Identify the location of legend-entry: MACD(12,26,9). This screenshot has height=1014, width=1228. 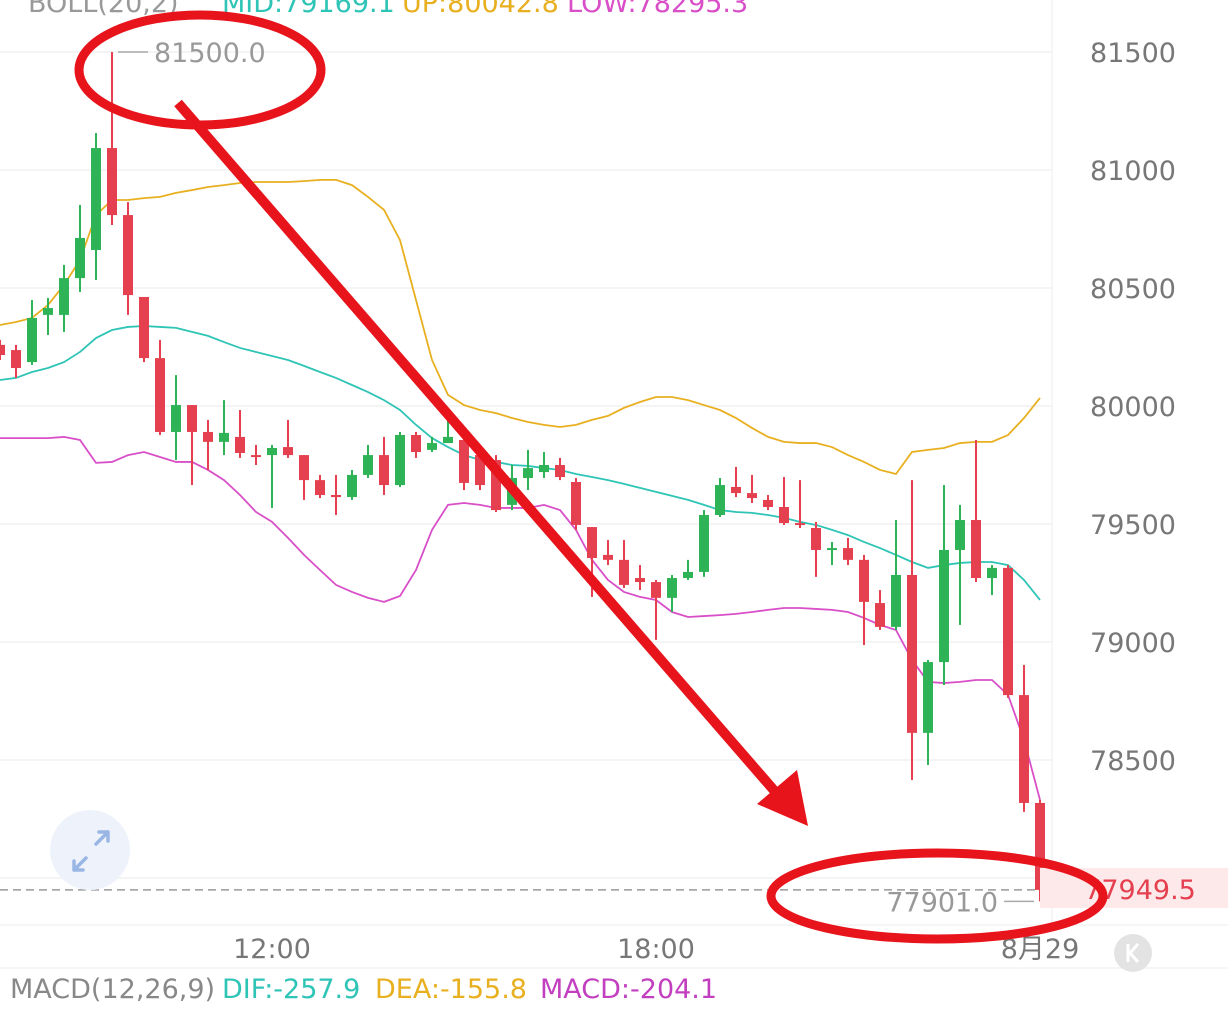
(112, 989).